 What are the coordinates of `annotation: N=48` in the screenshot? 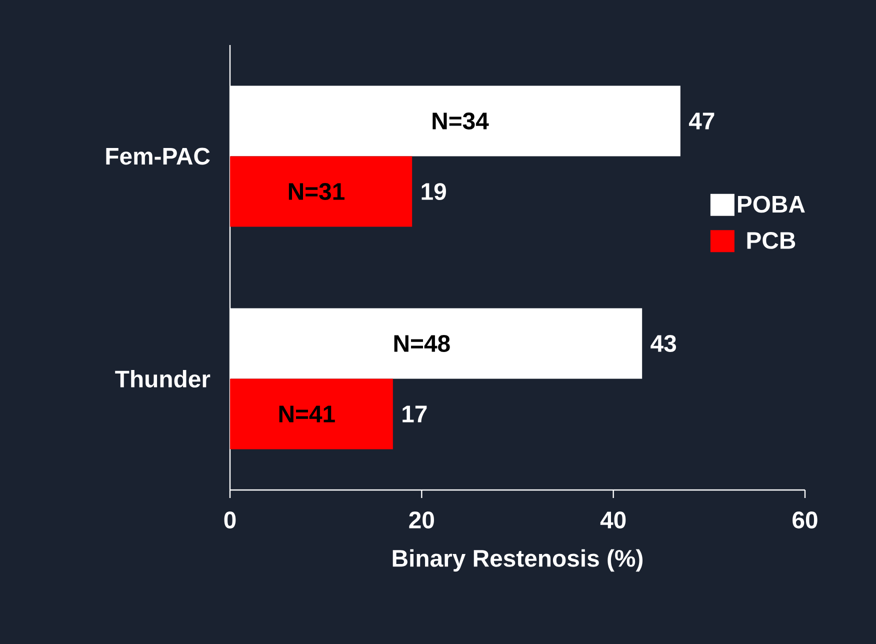 It's located at (422, 343).